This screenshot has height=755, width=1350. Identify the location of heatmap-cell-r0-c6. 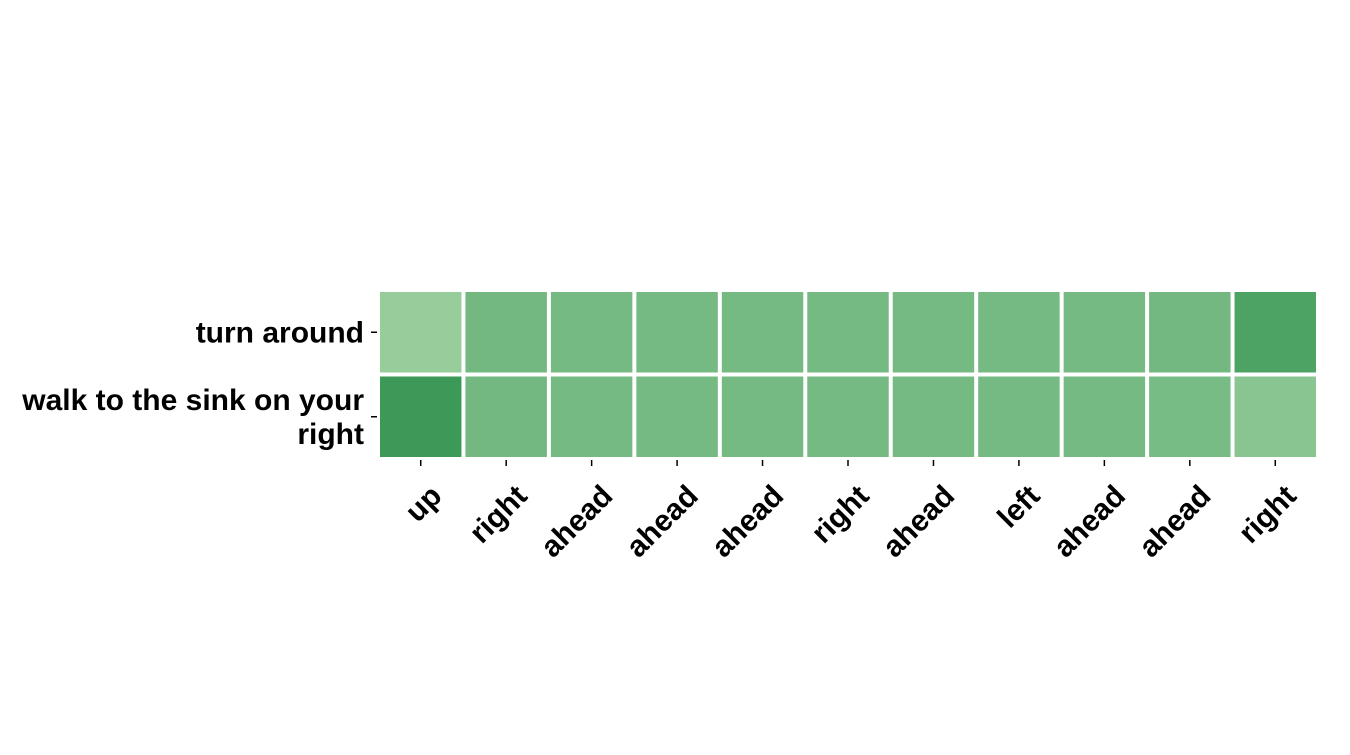
(933, 332).